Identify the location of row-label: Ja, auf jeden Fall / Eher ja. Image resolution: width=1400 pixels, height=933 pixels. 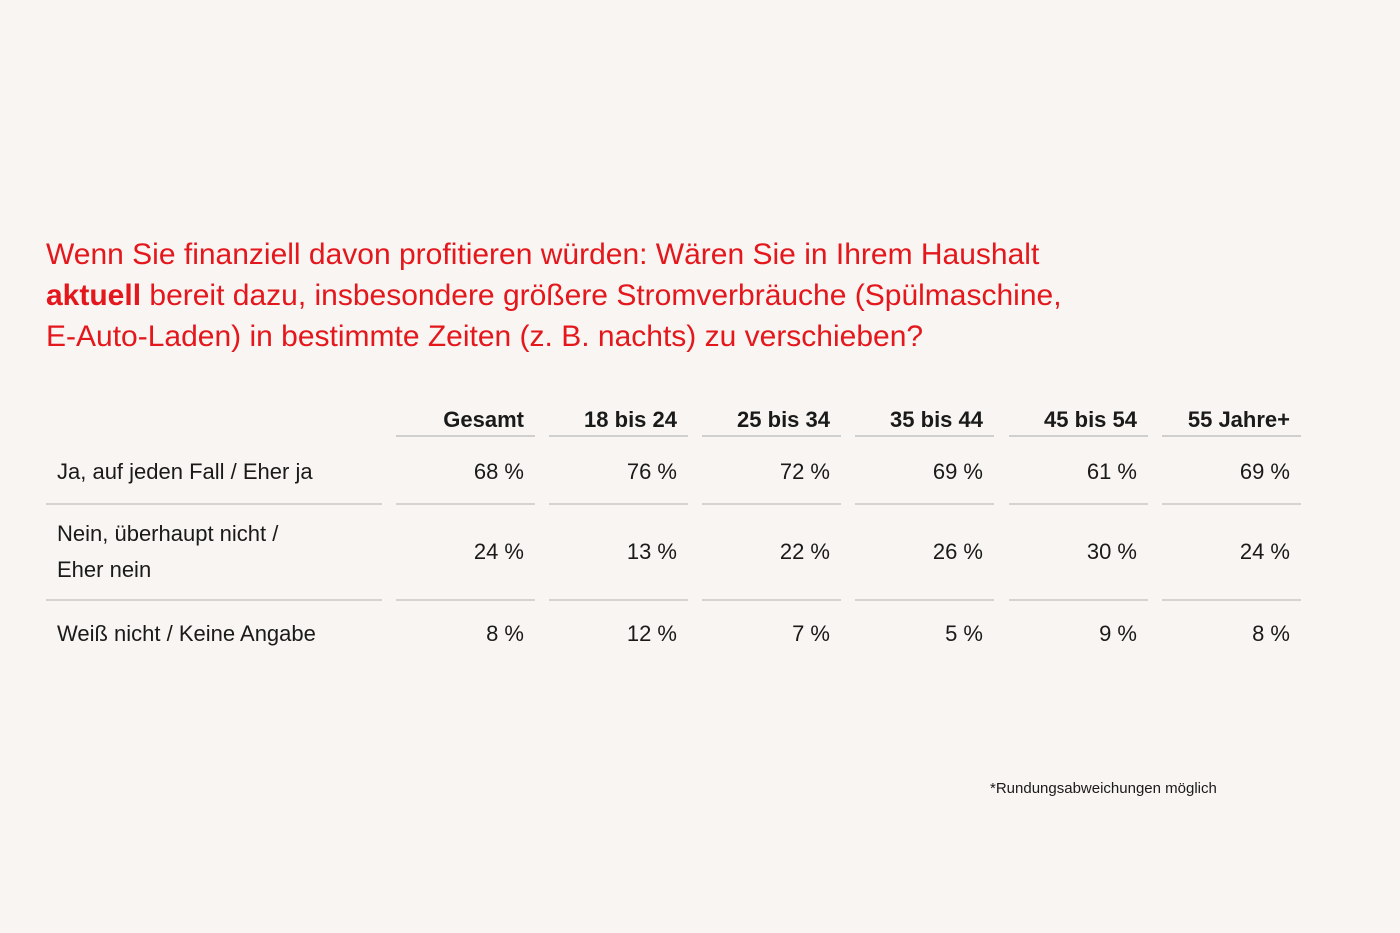
(214, 471).